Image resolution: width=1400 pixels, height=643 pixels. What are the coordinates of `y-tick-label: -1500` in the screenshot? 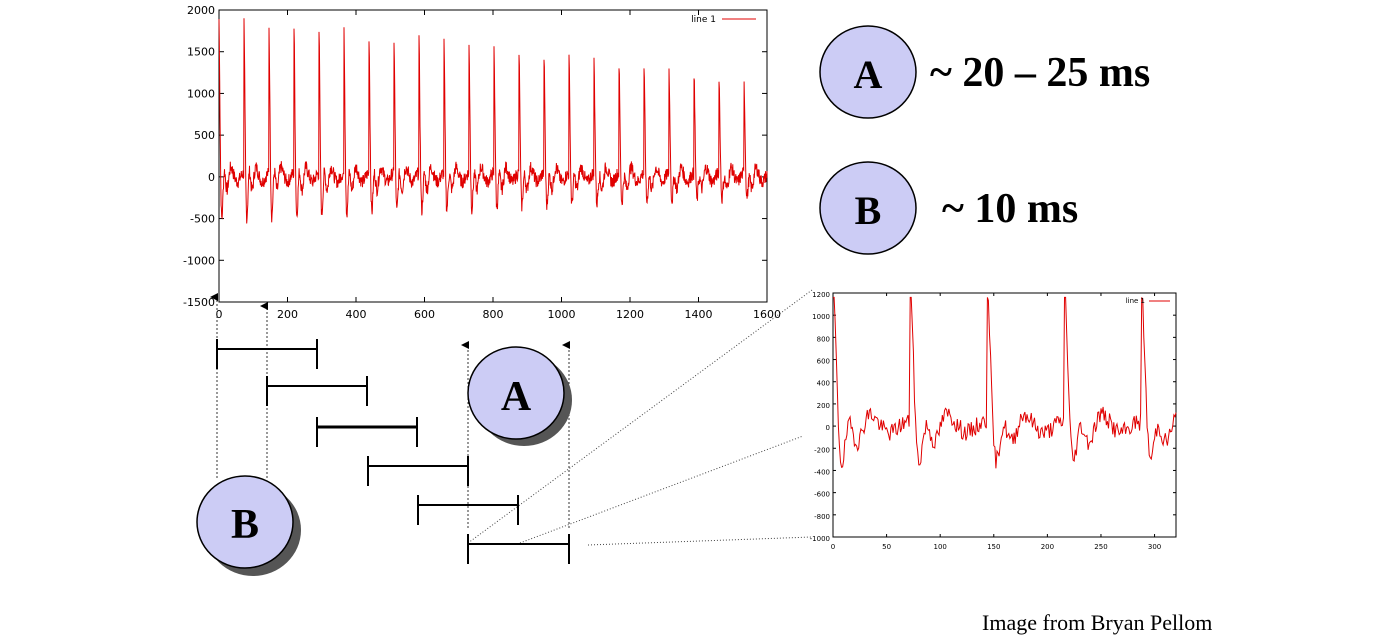 It's located at (199, 302).